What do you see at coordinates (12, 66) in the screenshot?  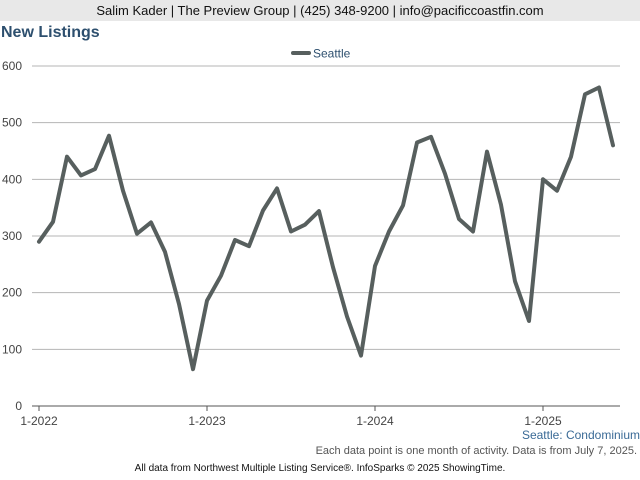 I see `y-tick-label: 600` at bounding box center [12, 66].